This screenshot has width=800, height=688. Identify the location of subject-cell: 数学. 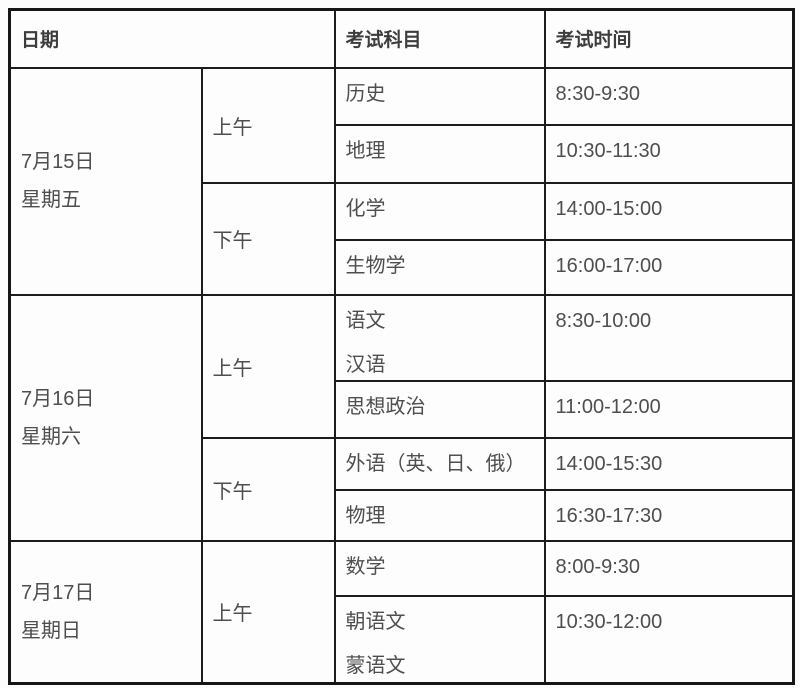
(439, 568).